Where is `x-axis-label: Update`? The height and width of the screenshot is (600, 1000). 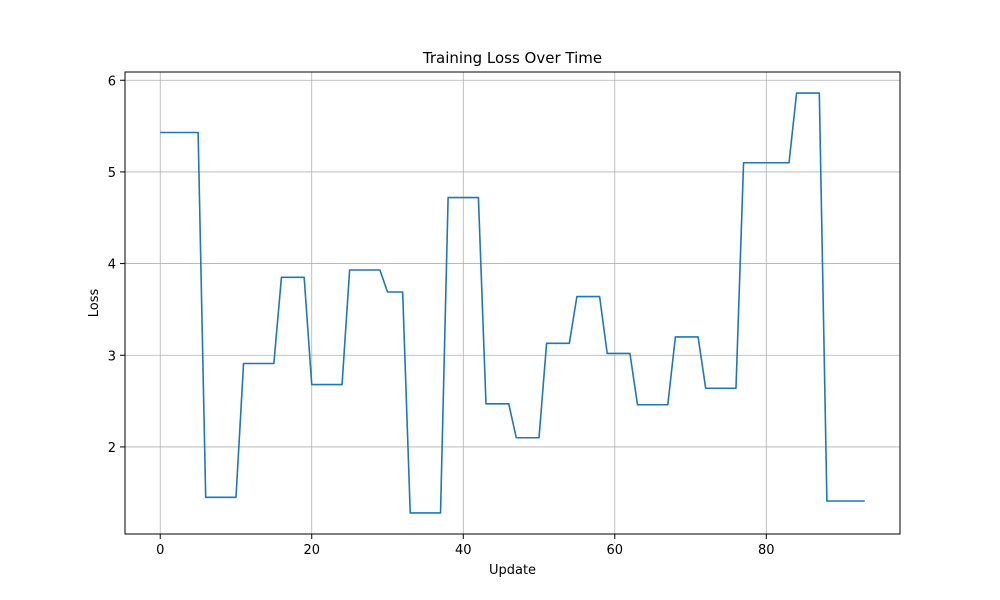
x-axis-label: Update is located at coordinates (512, 570).